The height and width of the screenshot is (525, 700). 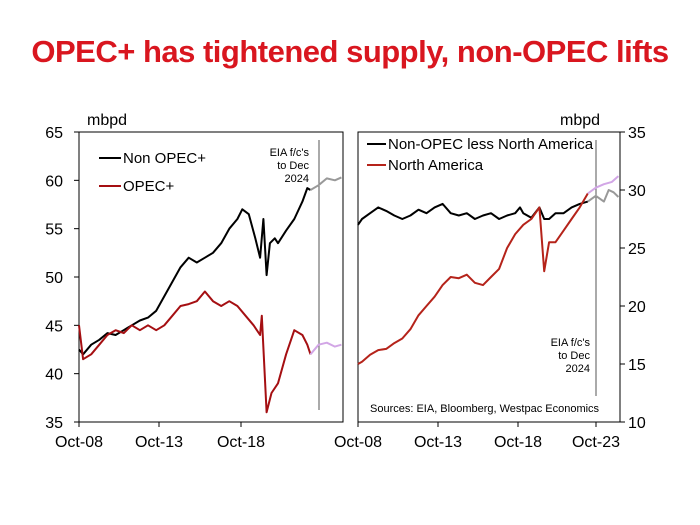 What do you see at coordinates (325, 183) in the screenshot?
I see `forecast-line-non-opec` at bounding box center [325, 183].